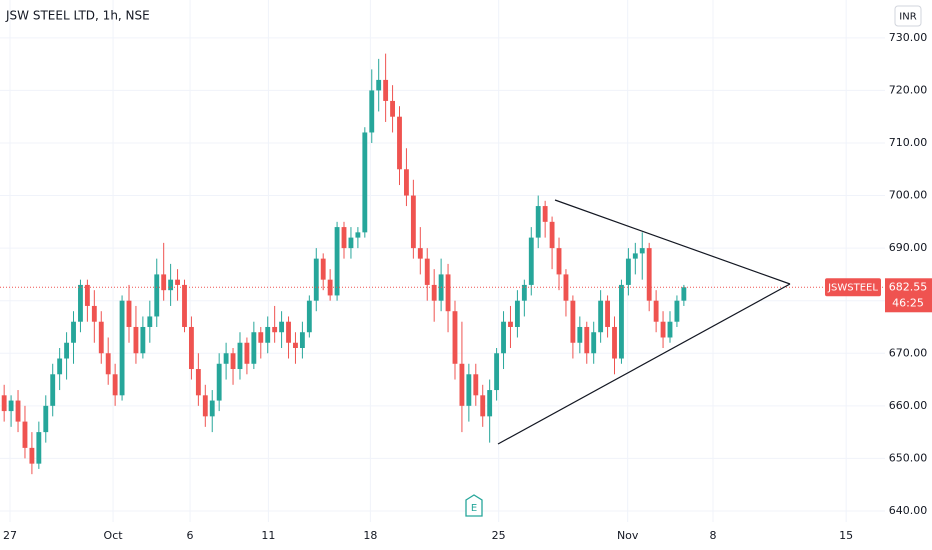 Image resolution: width=932 pixels, height=550 pixels. I want to click on earnings-marker: E, so click(474, 505).